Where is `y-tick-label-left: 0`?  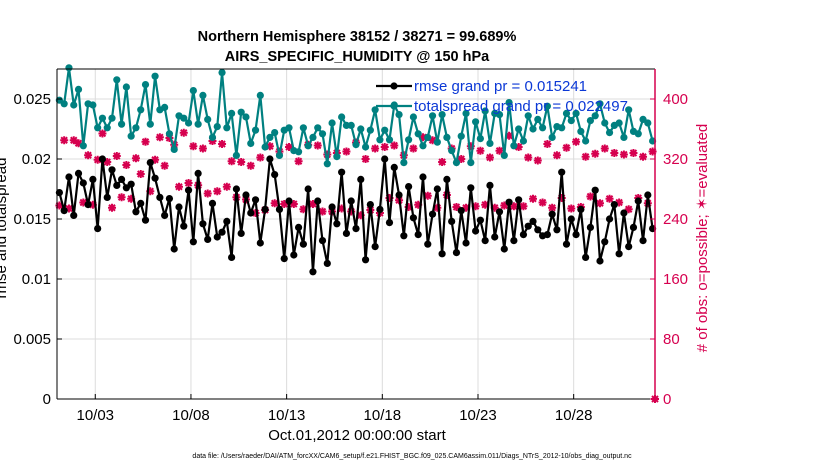 y-tick-label-left: 0 is located at coordinates (47, 399).